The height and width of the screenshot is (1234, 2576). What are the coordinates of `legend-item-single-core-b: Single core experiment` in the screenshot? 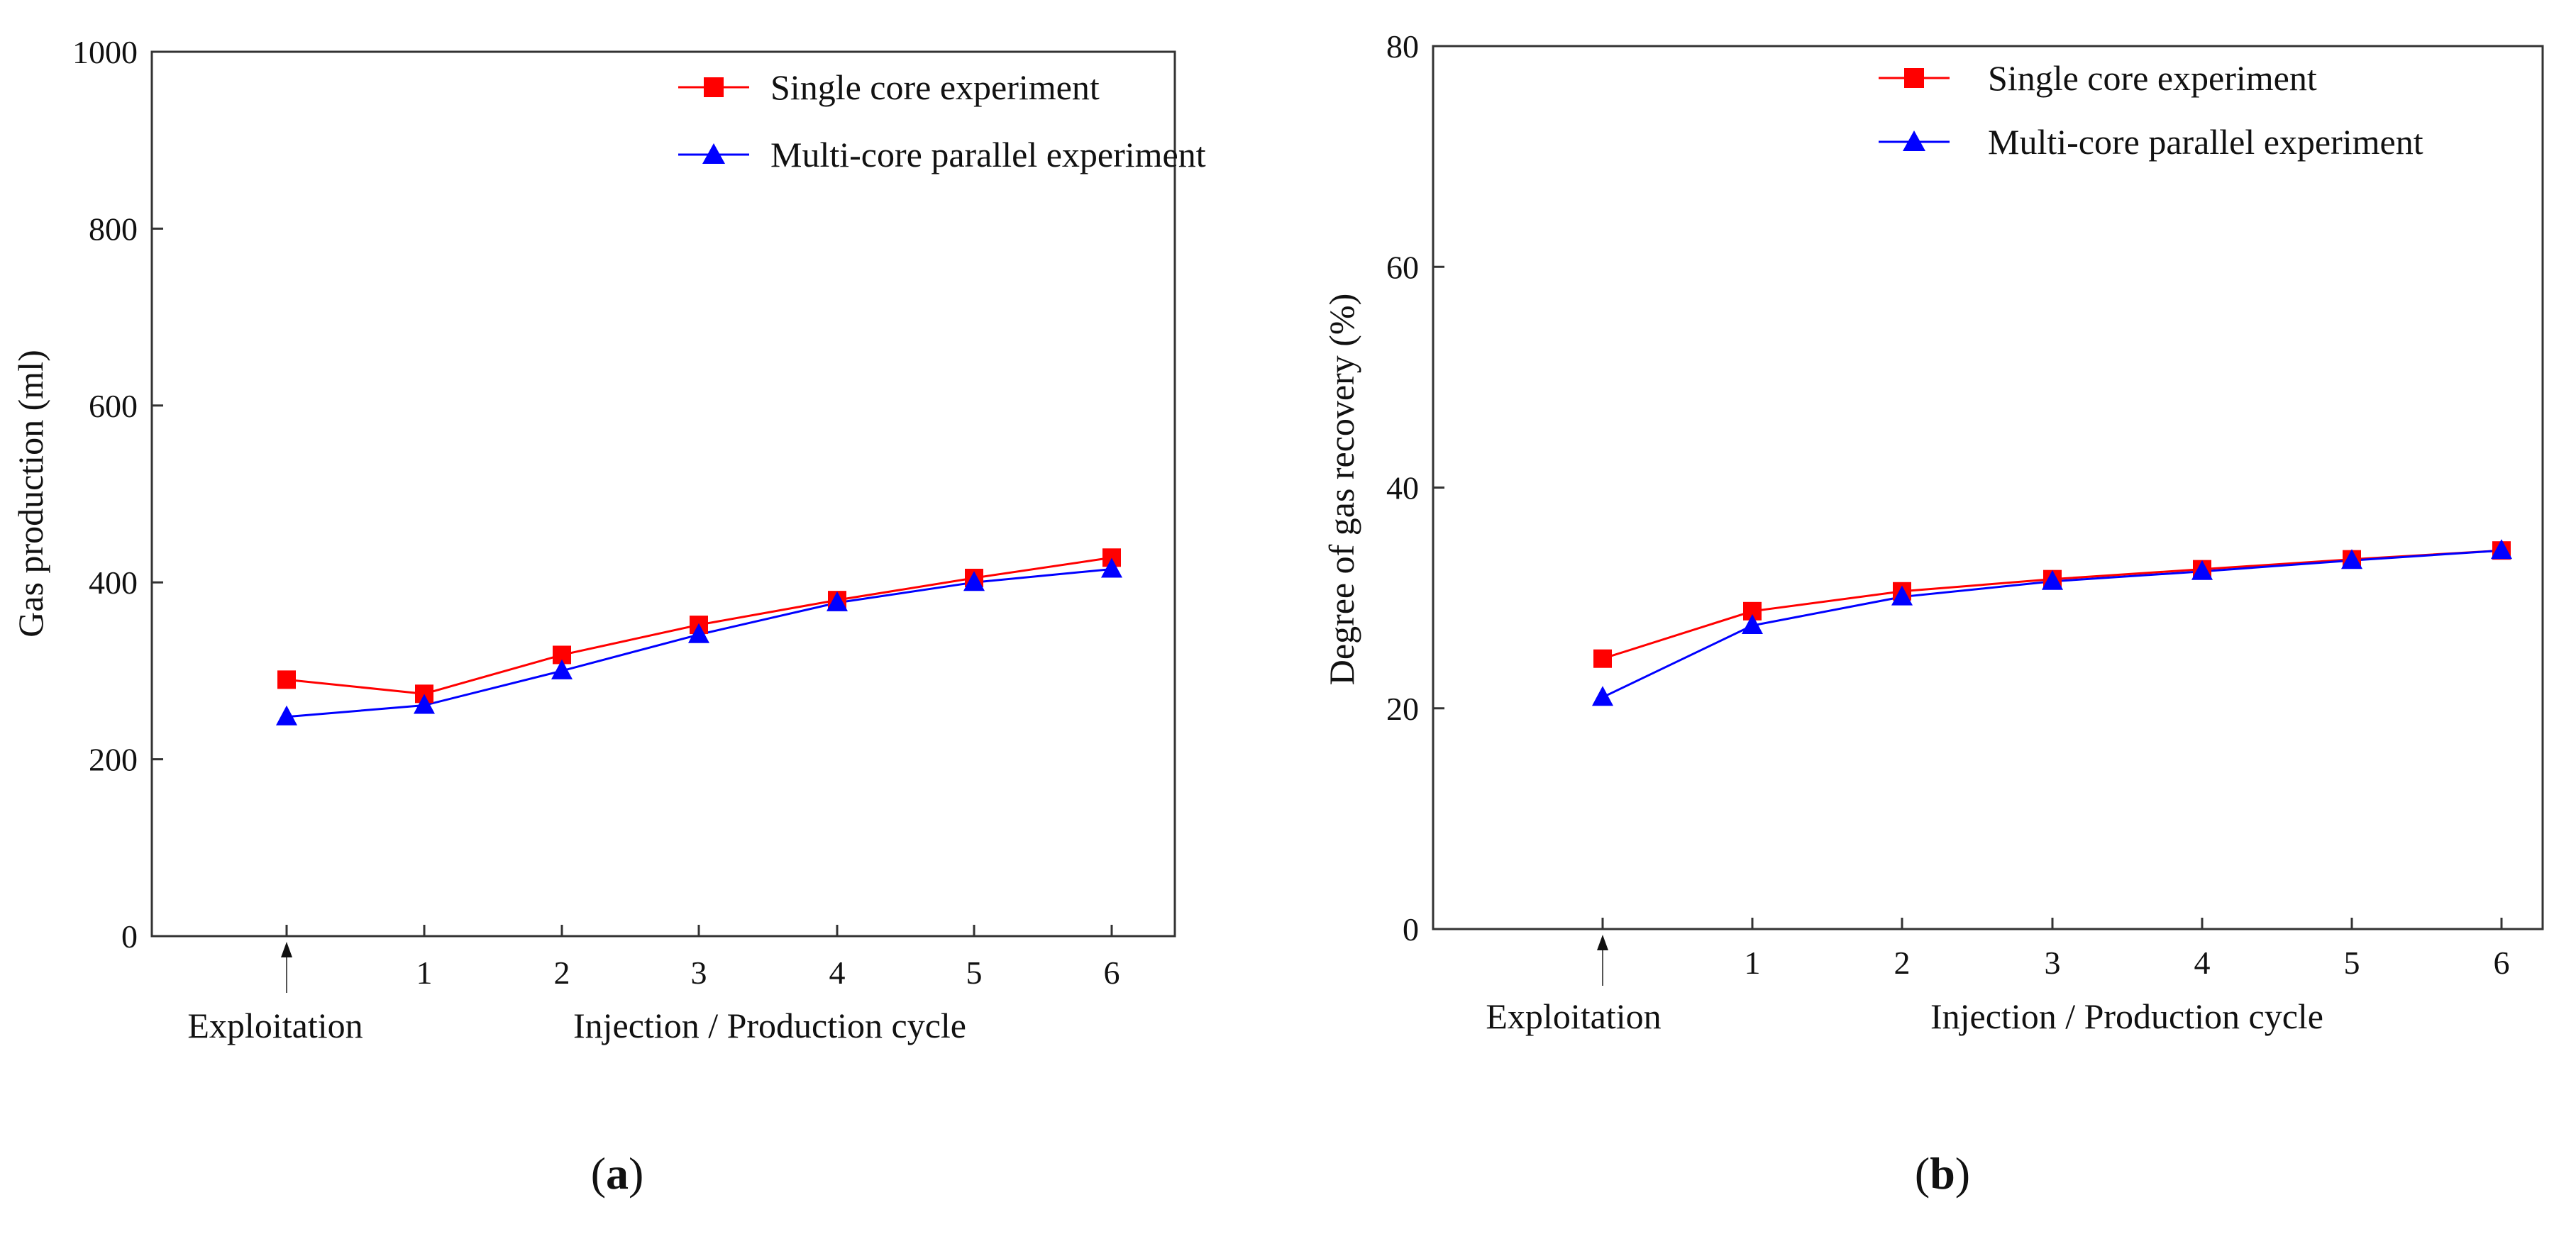 It's located at (2098, 78).